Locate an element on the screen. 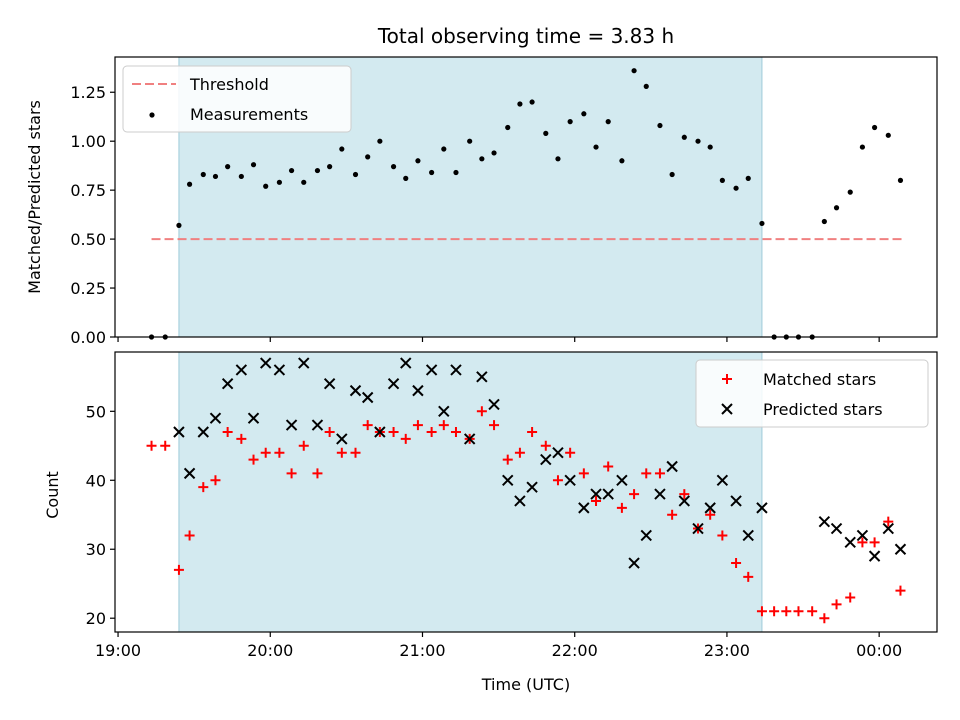  bottom-legend-box is located at coordinates (812, 393).